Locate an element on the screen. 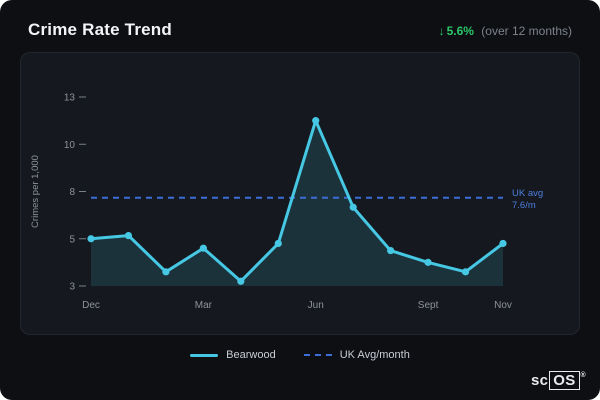  trend-period-caption: (over 12 months) is located at coordinates (526, 31).